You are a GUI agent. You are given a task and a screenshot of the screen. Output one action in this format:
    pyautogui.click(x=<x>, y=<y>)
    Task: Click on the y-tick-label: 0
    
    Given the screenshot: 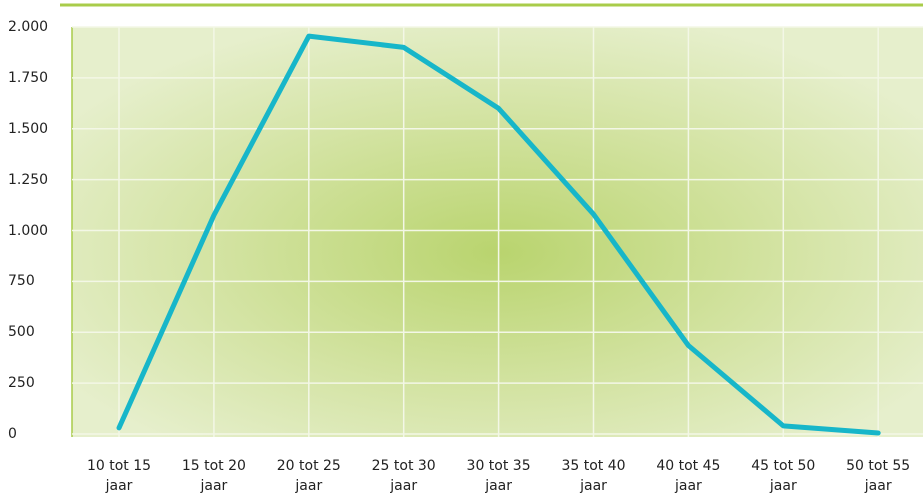 What is the action you would take?
    pyautogui.click(x=12, y=434)
    